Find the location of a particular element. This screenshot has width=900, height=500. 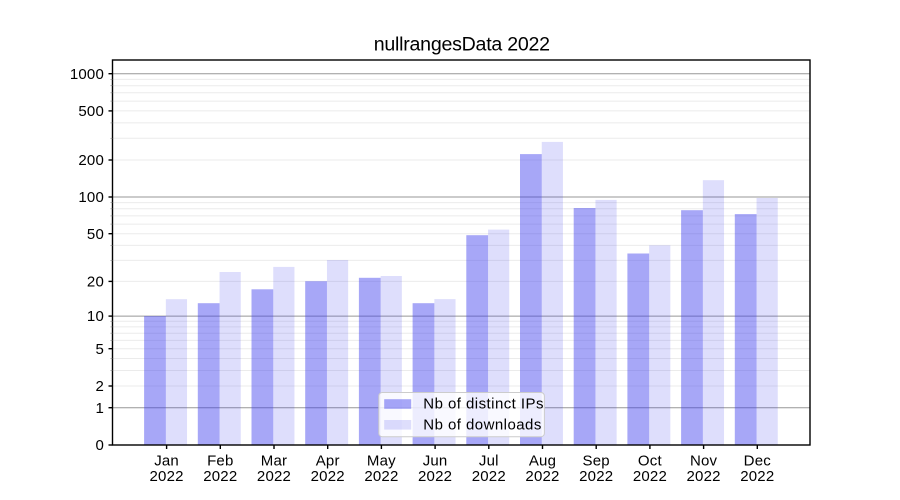

svg-text: 5 is located at coordinates (99, 349).